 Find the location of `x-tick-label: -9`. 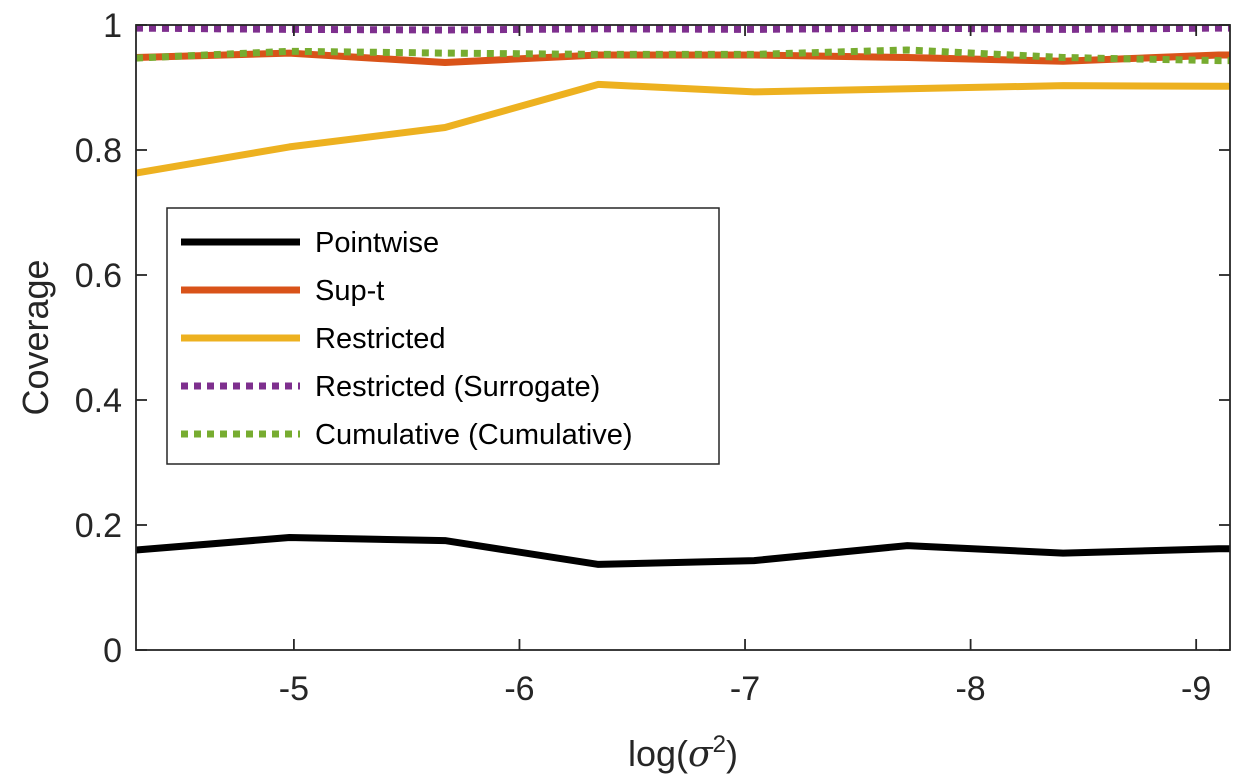

x-tick-label: -9 is located at coordinates (1196, 689).